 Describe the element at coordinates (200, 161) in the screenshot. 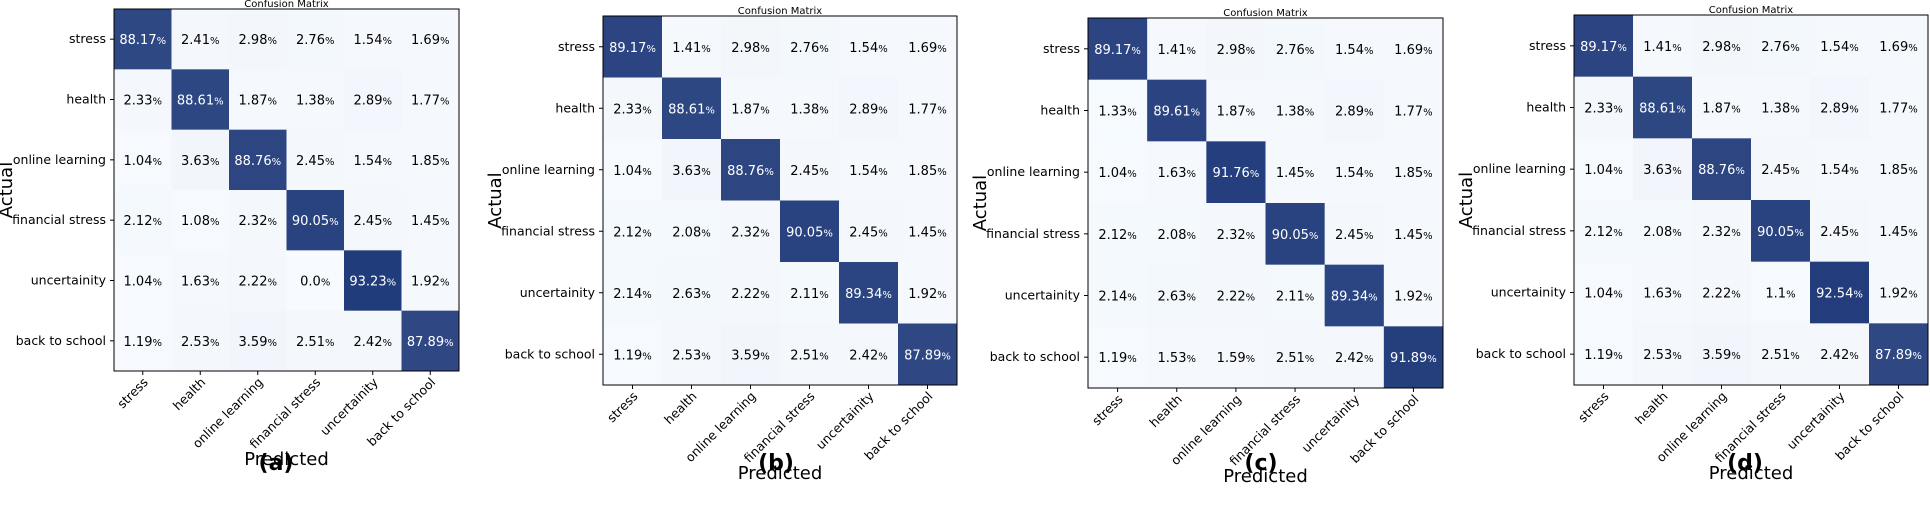

I see `cell-value-label: 3.63%` at that location.